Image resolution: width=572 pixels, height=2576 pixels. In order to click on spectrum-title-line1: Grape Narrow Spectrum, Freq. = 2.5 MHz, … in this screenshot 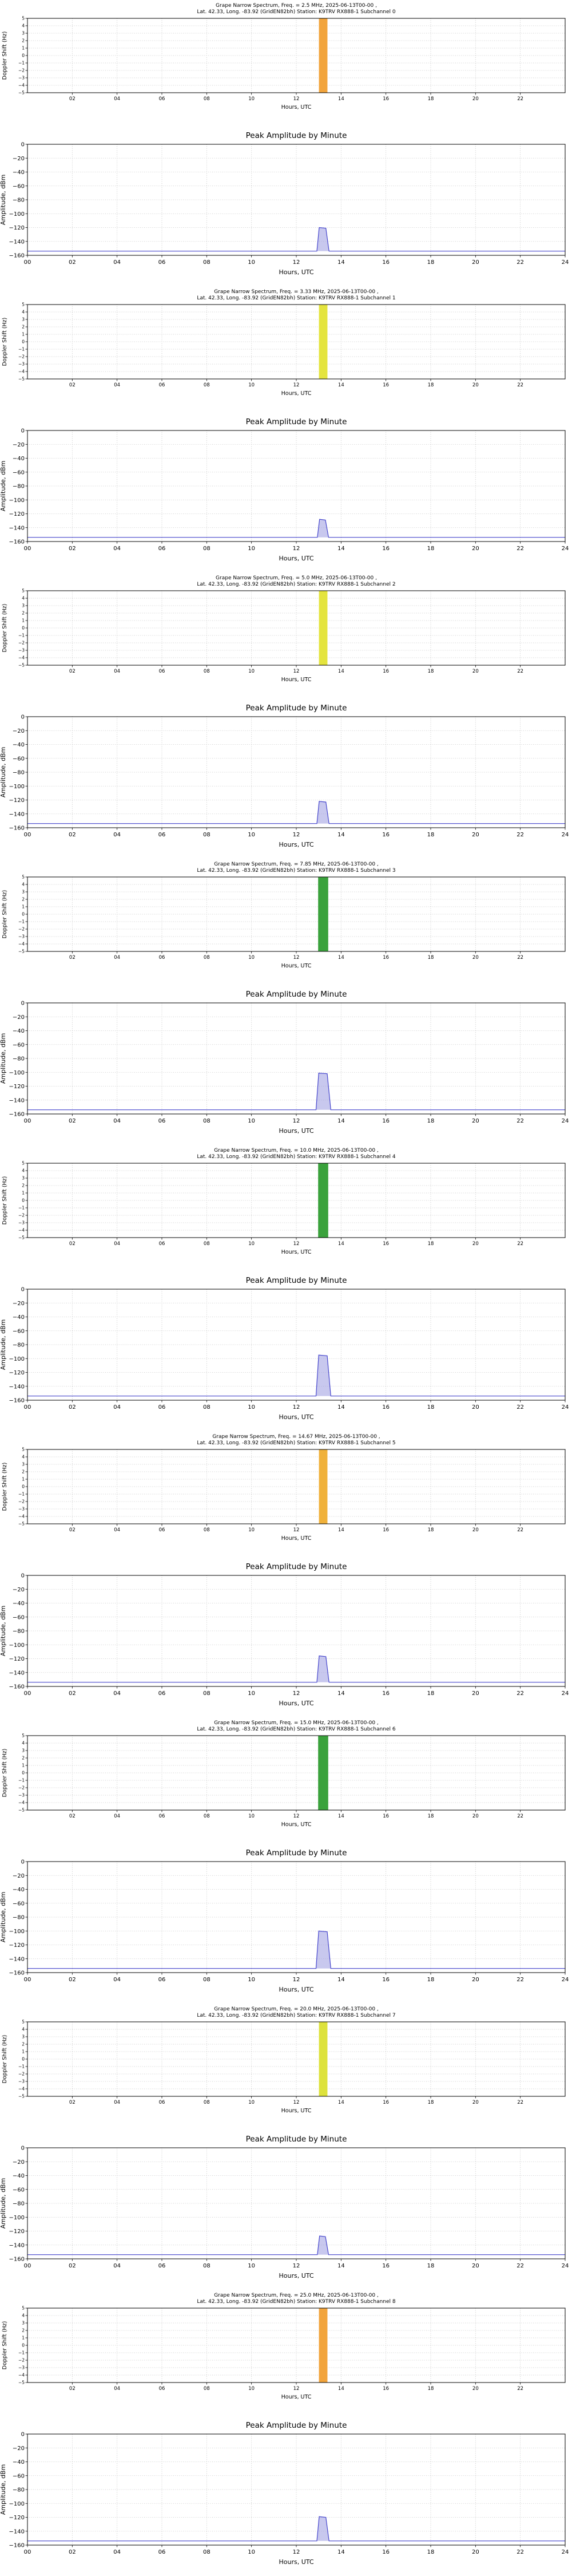, I will do `click(296, 6)`.